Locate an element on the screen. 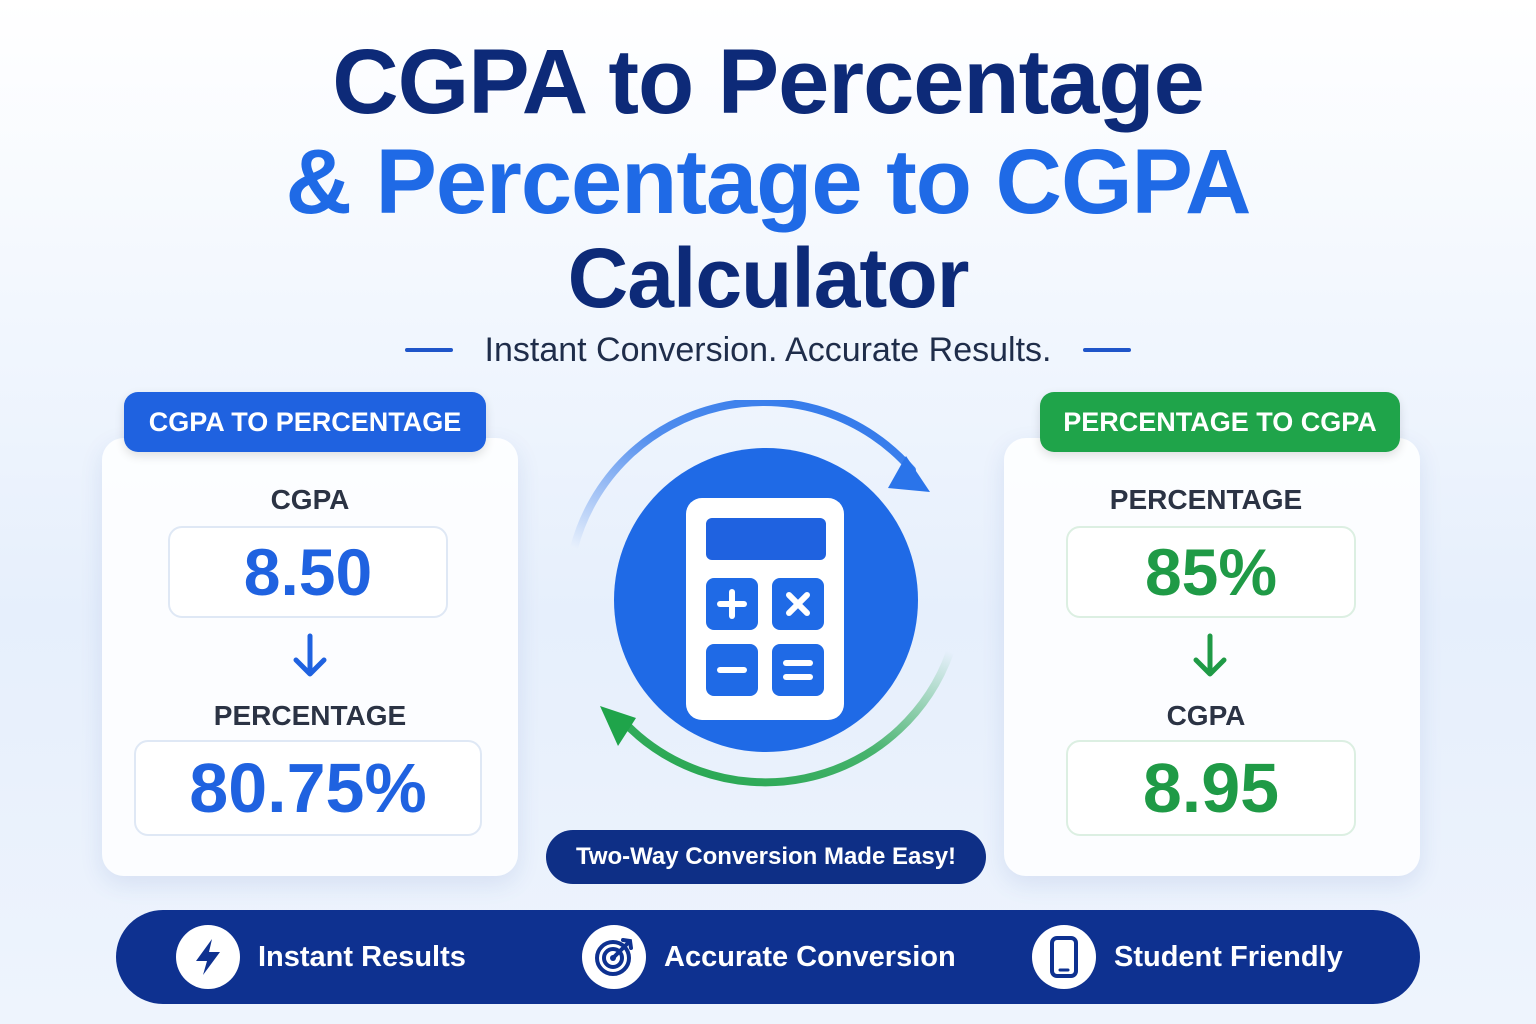 The height and width of the screenshot is (1024, 1536). cgpa-output-field: 8.95 is located at coordinates (1211, 788).